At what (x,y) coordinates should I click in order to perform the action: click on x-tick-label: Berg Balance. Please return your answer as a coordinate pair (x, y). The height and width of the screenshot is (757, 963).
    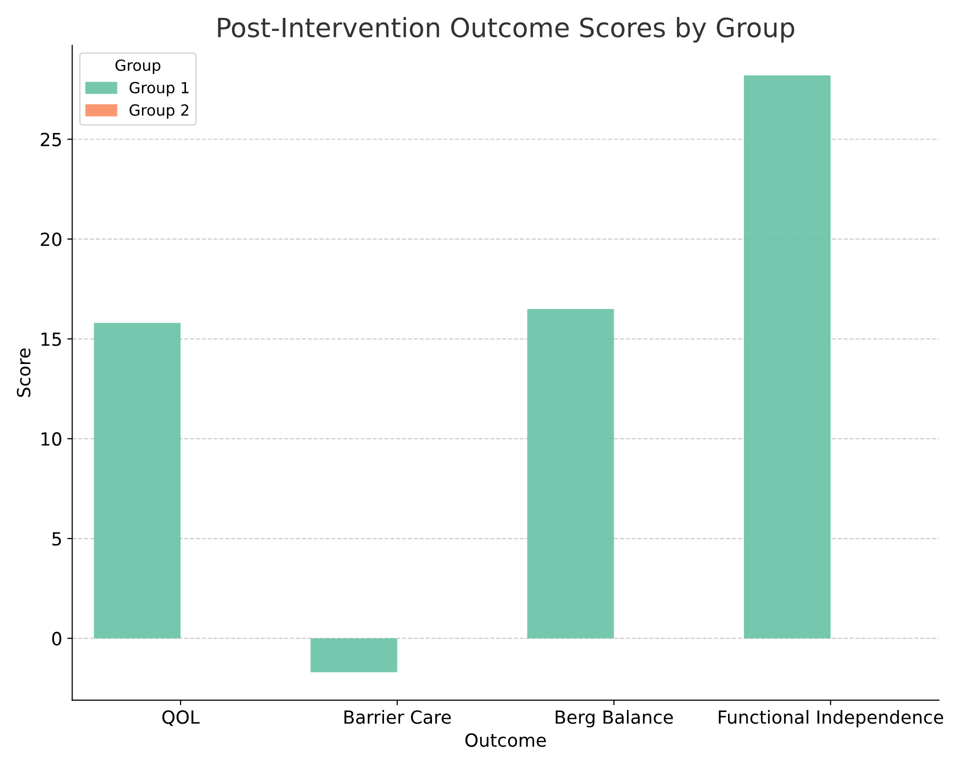
    Looking at the image, I should click on (614, 719).